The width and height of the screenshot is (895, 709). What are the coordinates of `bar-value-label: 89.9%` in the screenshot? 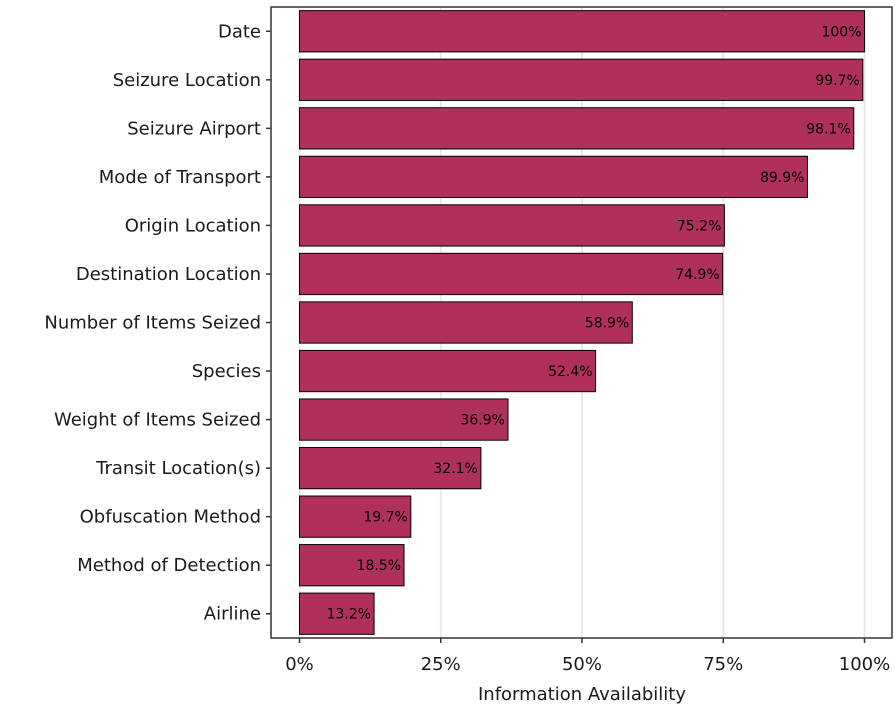 It's located at (782, 178).